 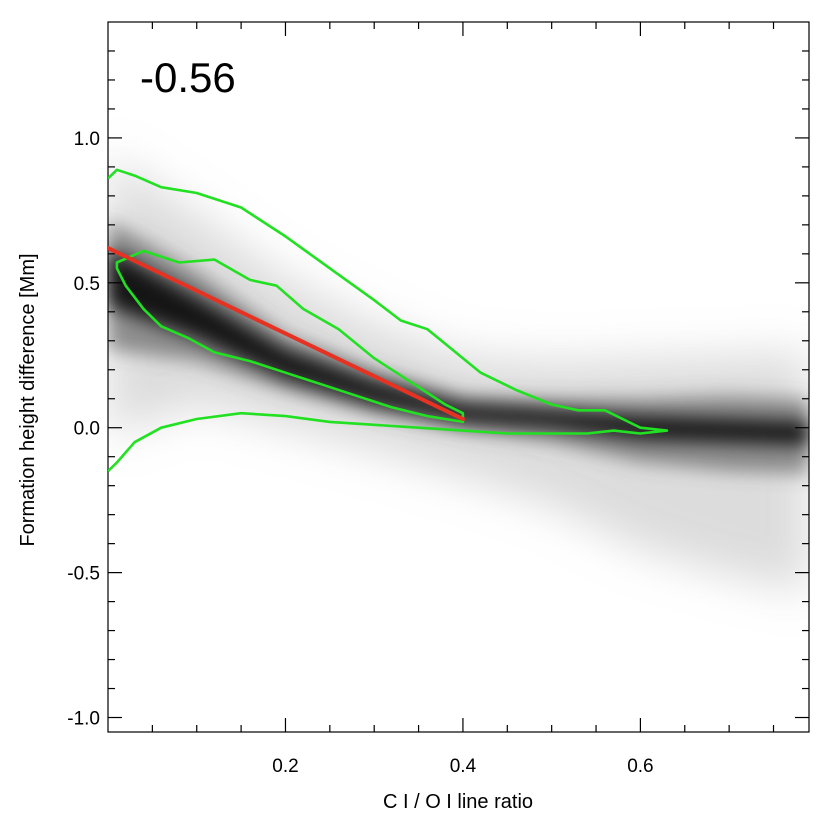 I want to click on contour-inner, so click(x=290, y=336).